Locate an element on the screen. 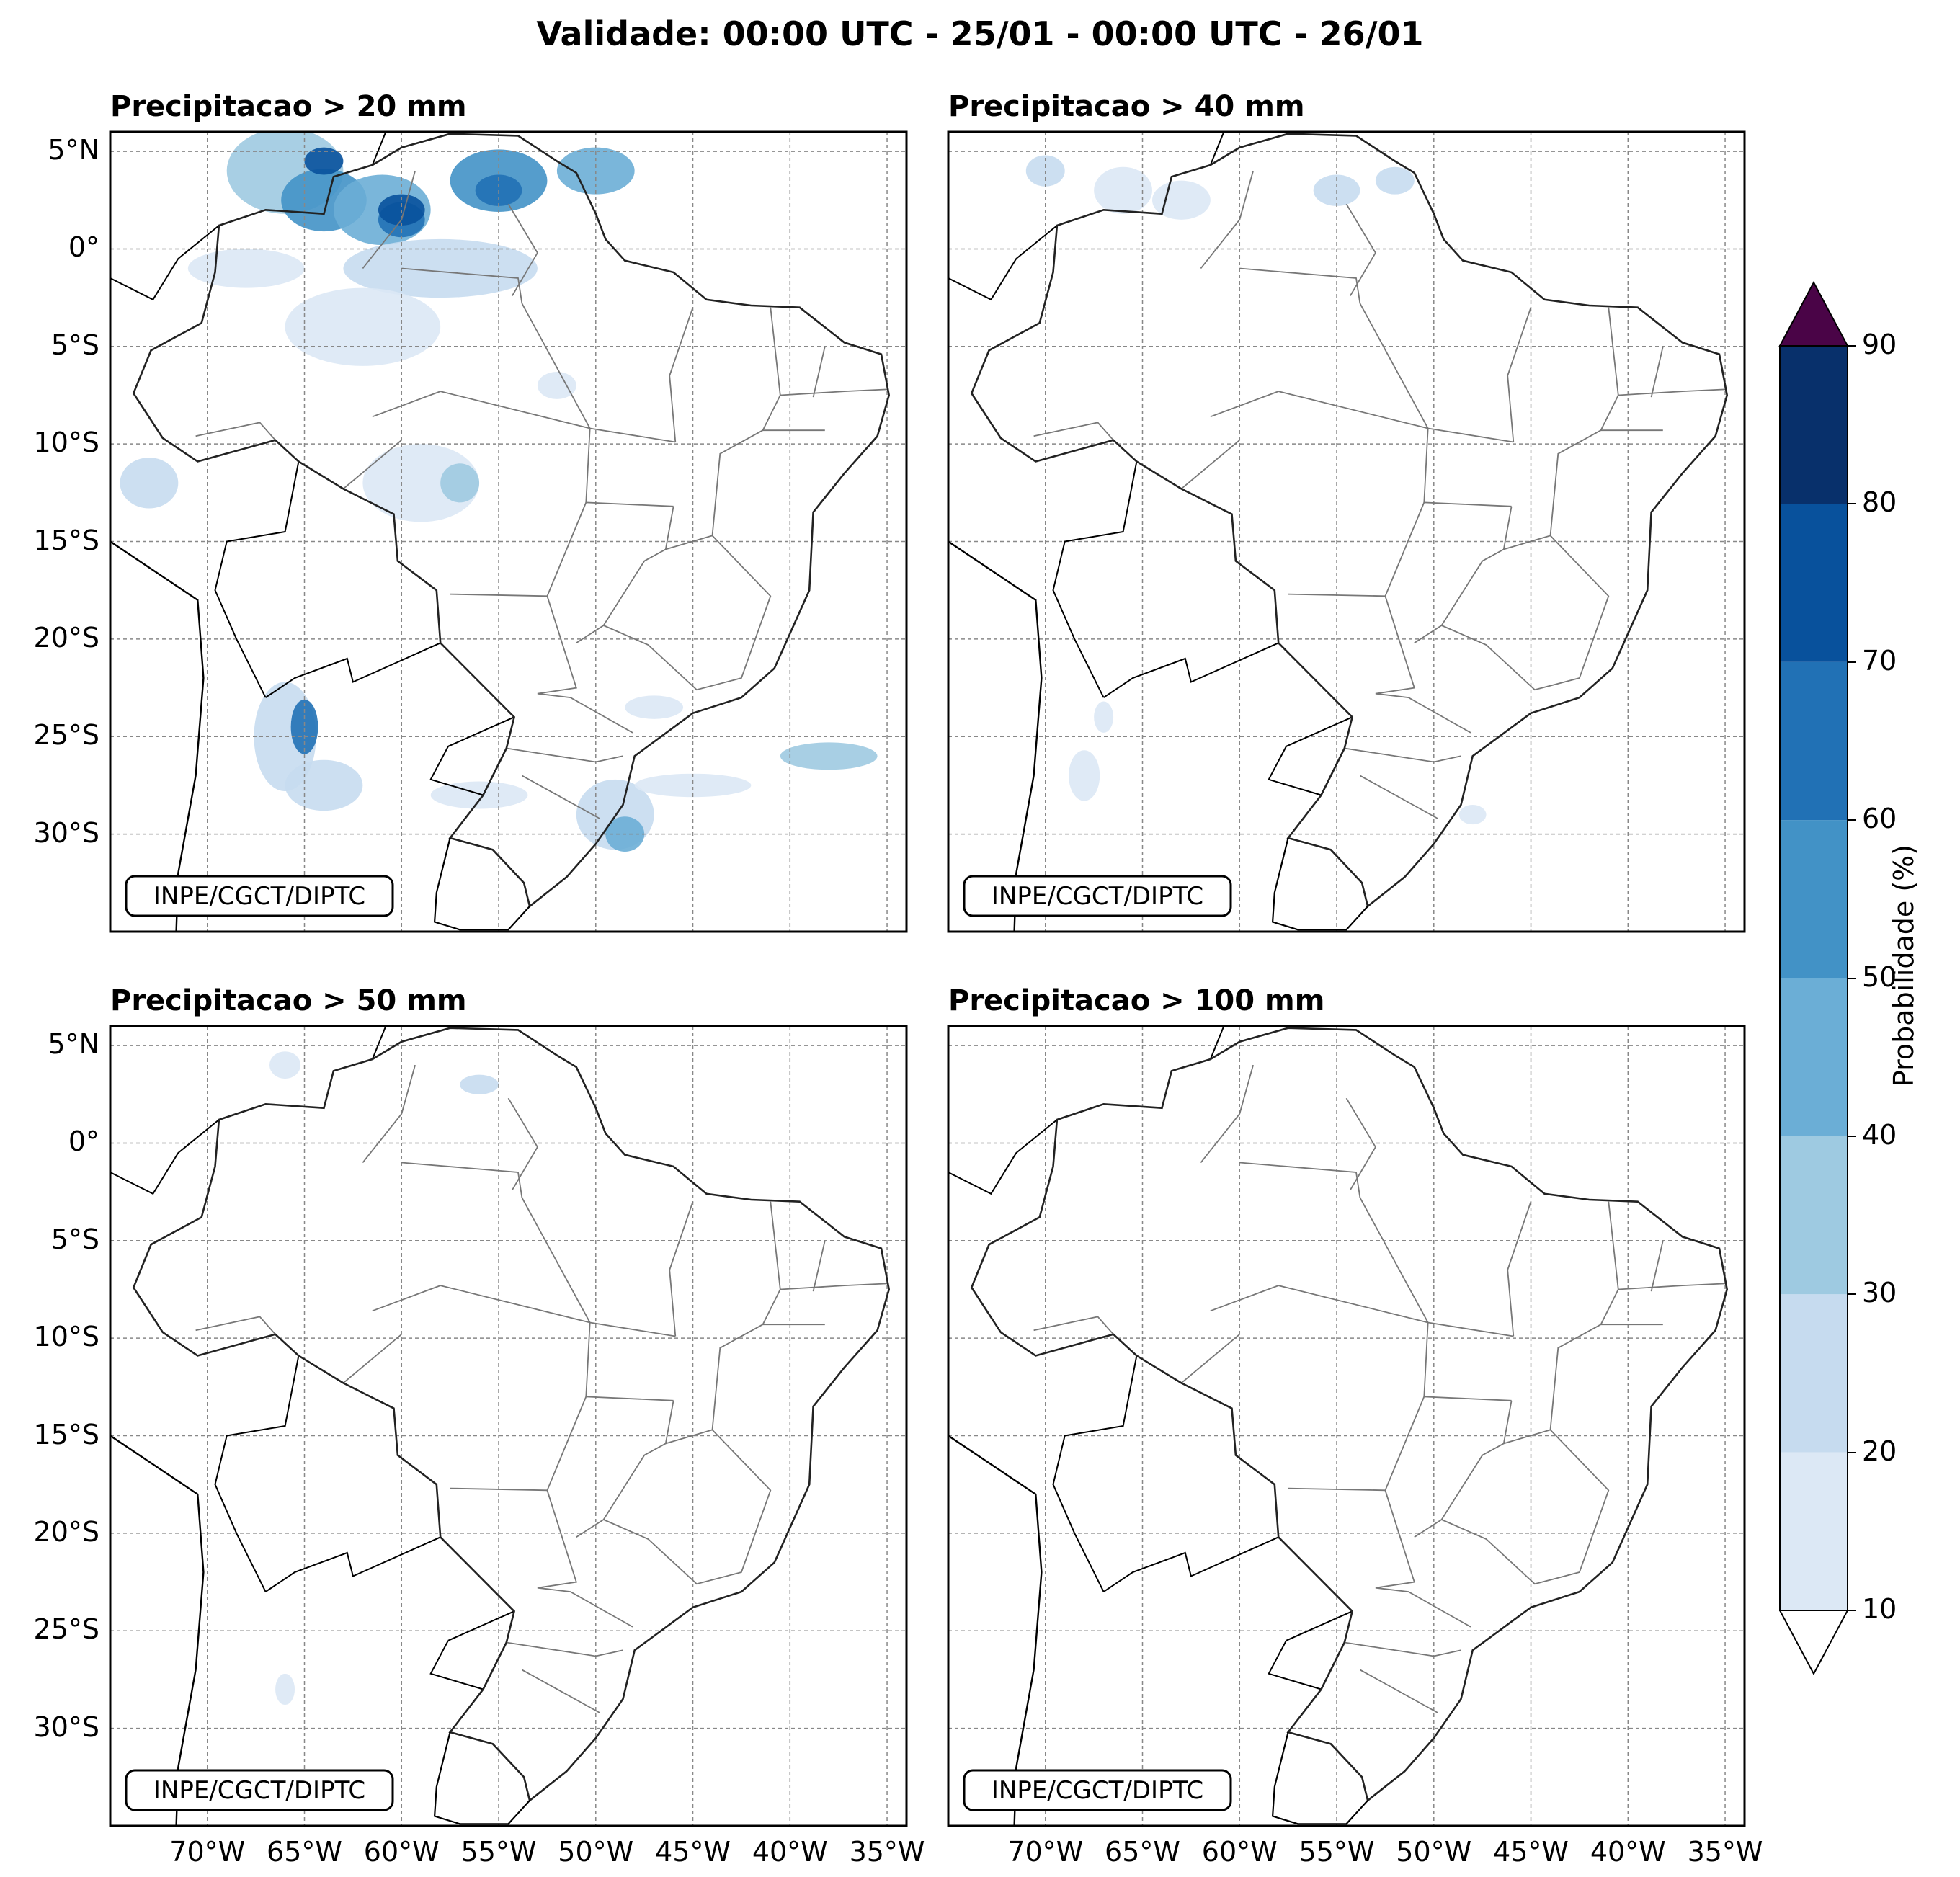  panel-title-p20: Precipitacao > 20 mm is located at coordinates (288, 106).